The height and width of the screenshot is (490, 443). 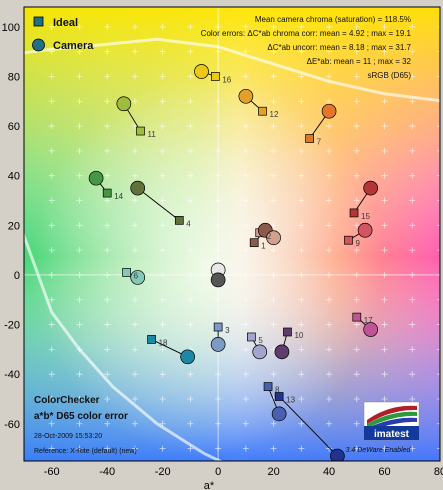 What do you see at coordinates (357, 243) in the screenshot?
I see `patch-label-9: 9` at bounding box center [357, 243].